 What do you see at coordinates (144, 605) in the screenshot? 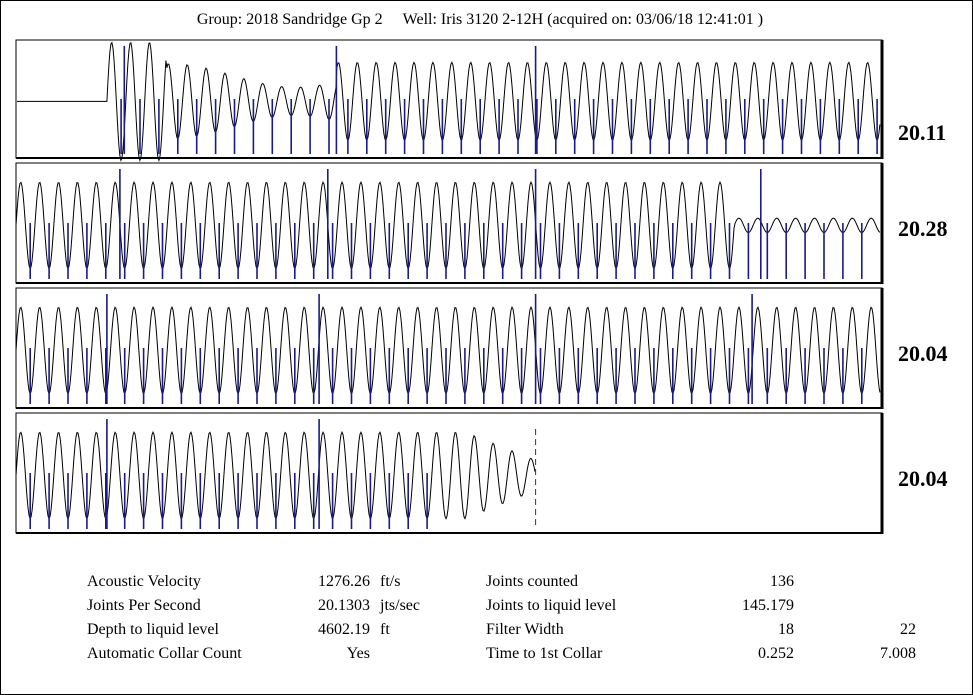
I see `joints-per-second-label: Joints Per Second` at bounding box center [144, 605].